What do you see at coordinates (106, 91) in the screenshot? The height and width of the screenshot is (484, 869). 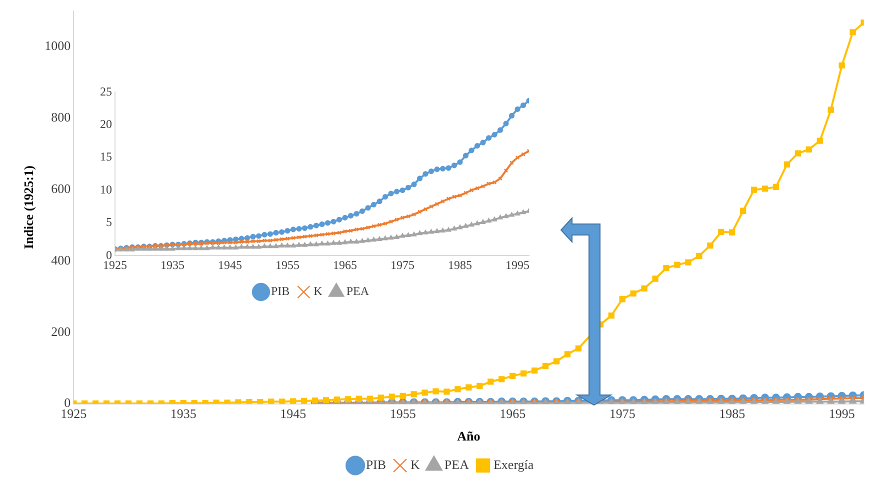 I see `y-tick-label: 25` at bounding box center [106, 91].